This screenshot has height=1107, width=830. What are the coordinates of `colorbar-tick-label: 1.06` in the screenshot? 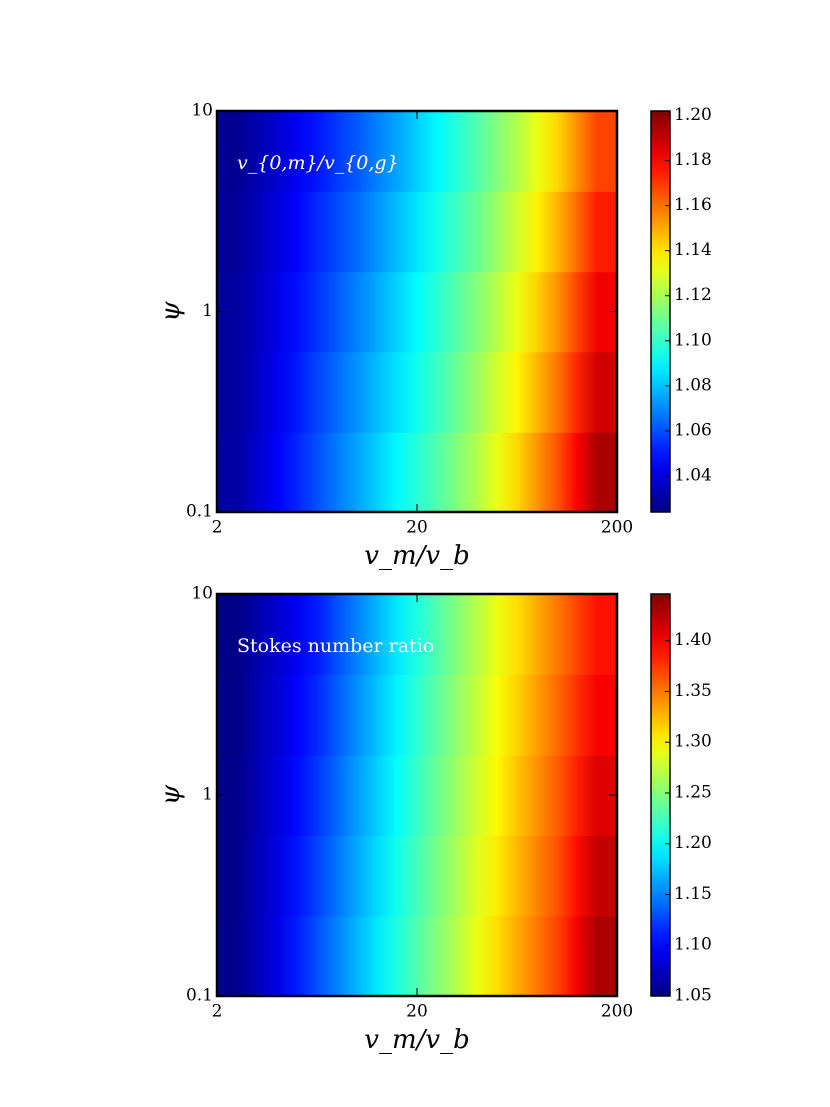 It's located at (693, 430).